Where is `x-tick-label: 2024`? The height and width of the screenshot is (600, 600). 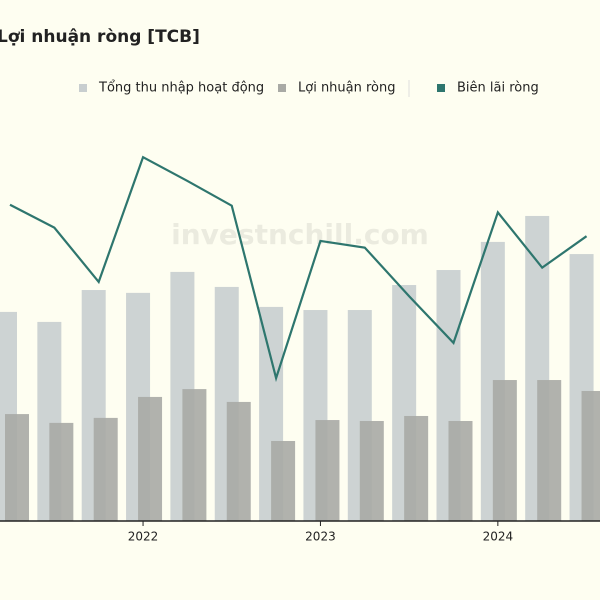 x-tick-label: 2024 is located at coordinates (498, 537).